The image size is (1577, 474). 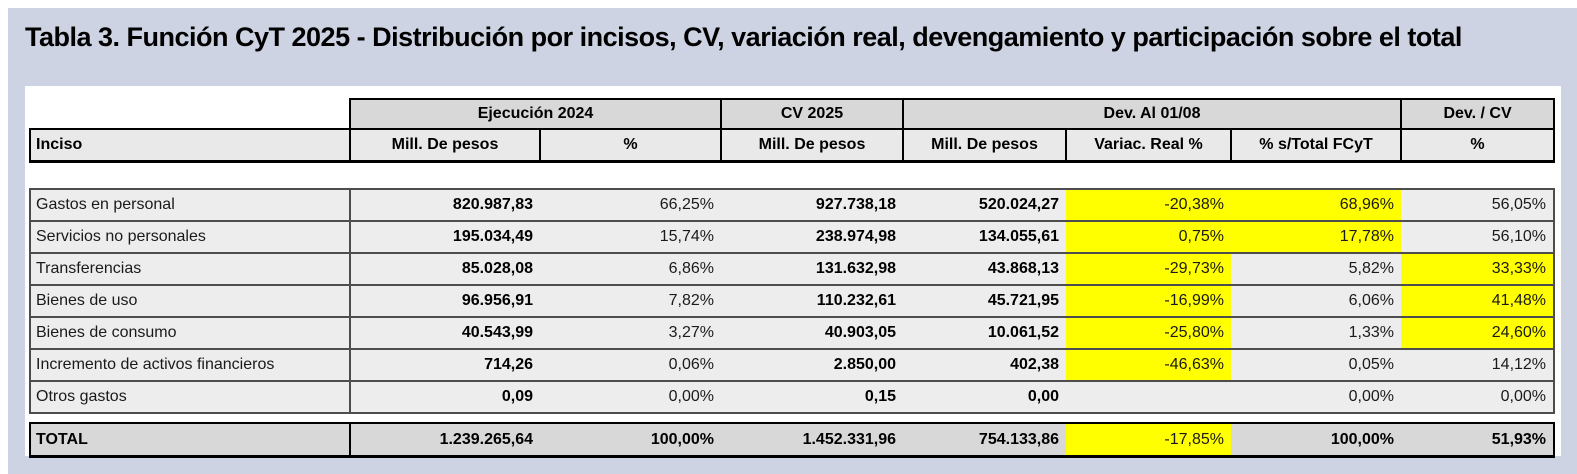 What do you see at coordinates (812, 301) in the screenshot?
I see `value-cell: 110.232,61` at bounding box center [812, 301].